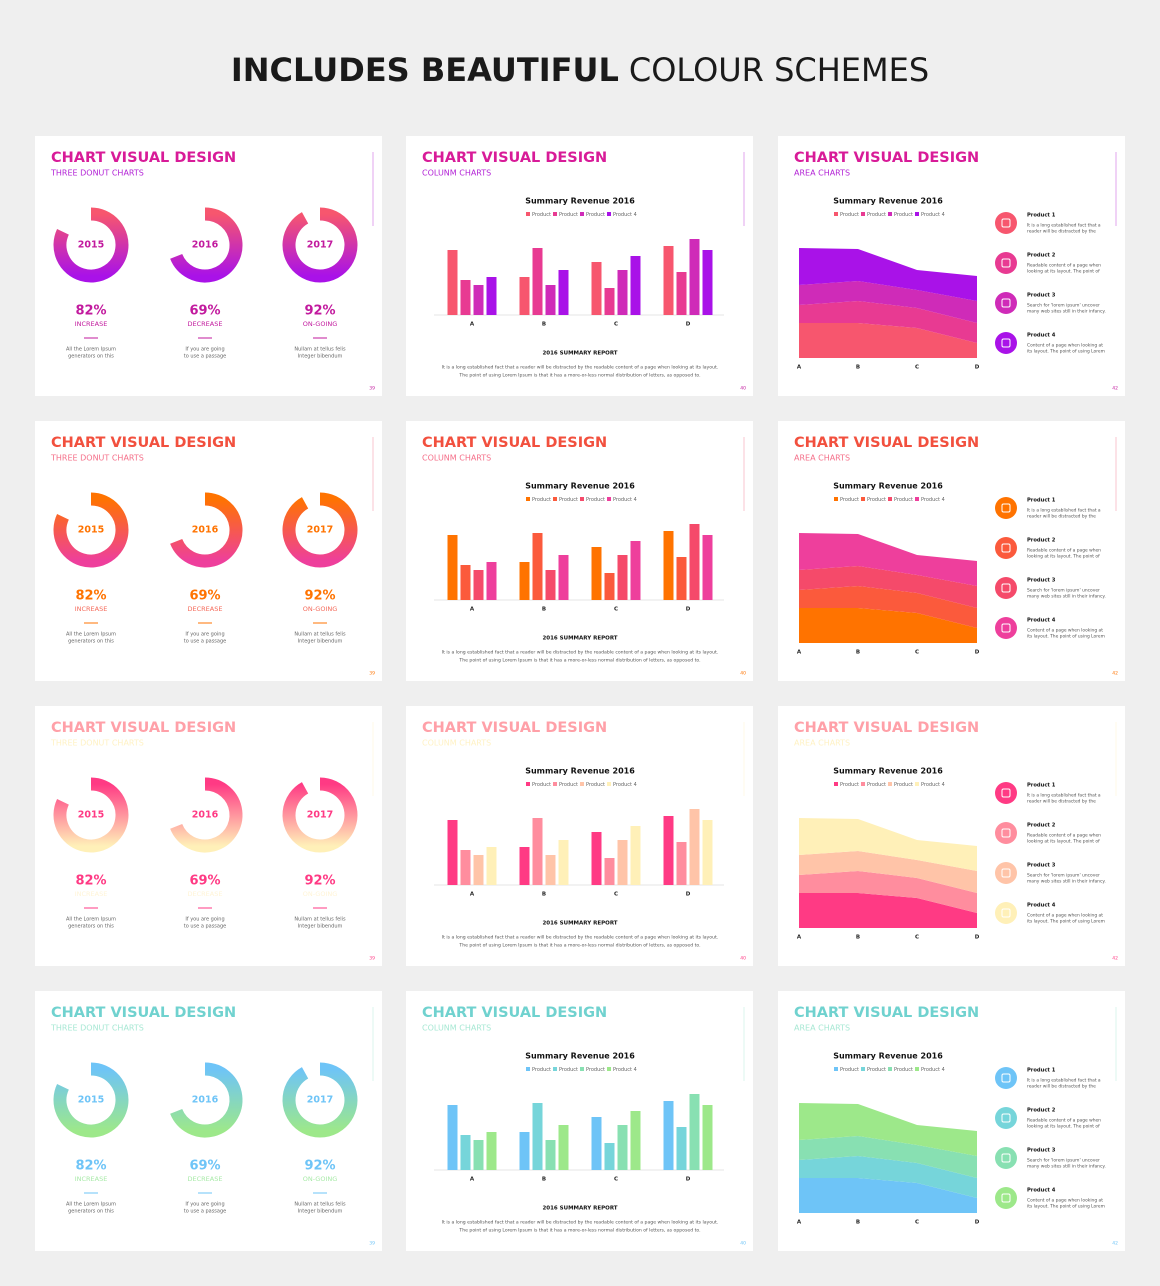  What do you see at coordinates (1066, 882) in the screenshot?
I see `product-text: many web sites still in their infancy.` at bounding box center [1066, 882].